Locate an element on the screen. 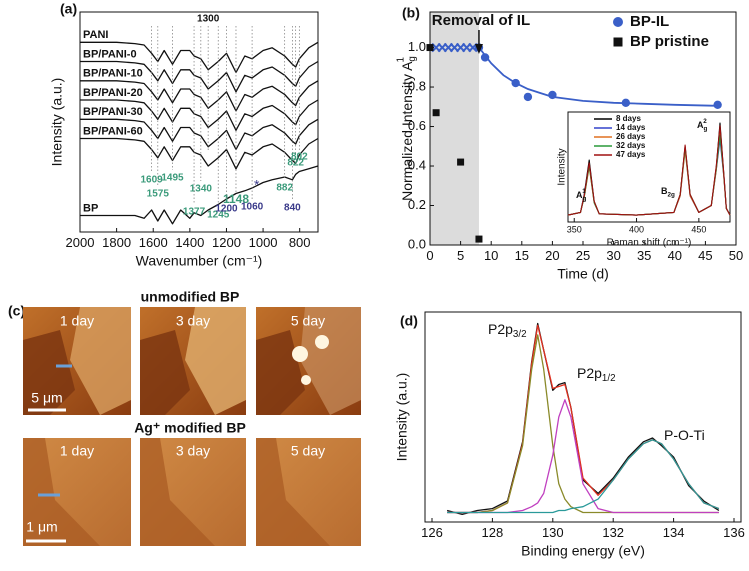 This screenshot has height=571, width=749. x-tick-label: 400 is located at coordinates (636, 229).